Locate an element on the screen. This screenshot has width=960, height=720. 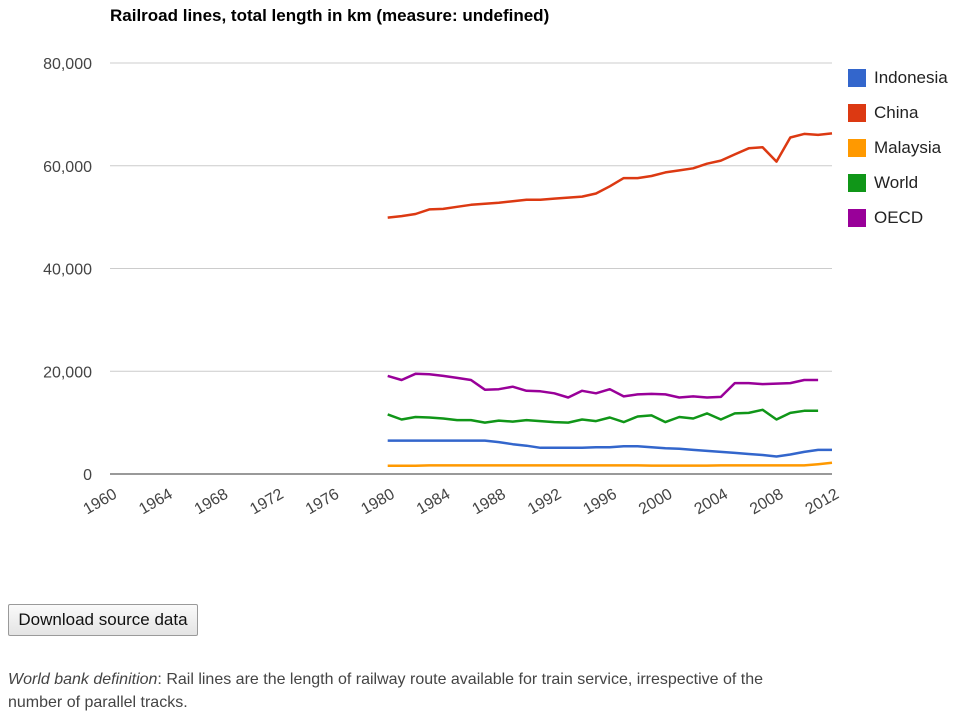
series-line-indonesia is located at coordinates (609, 448).